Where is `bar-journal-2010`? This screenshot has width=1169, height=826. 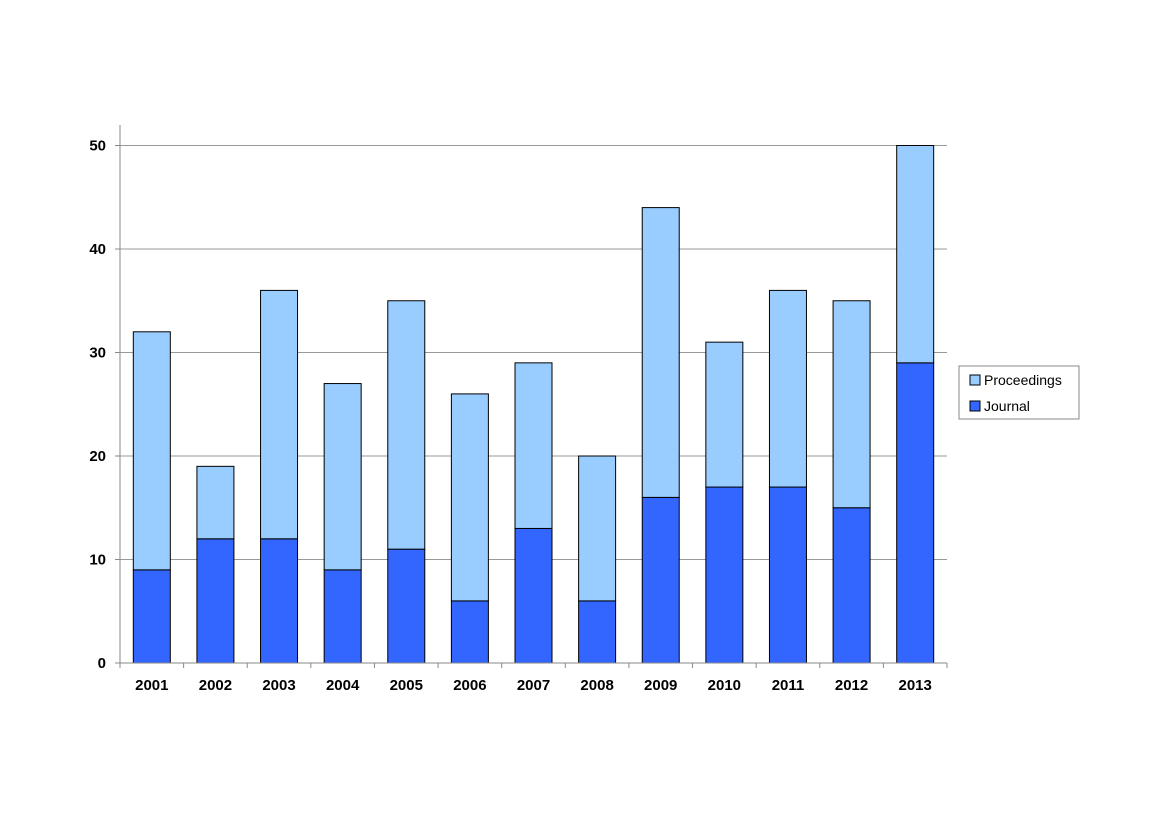 bar-journal-2010 is located at coordinates (724, 575).